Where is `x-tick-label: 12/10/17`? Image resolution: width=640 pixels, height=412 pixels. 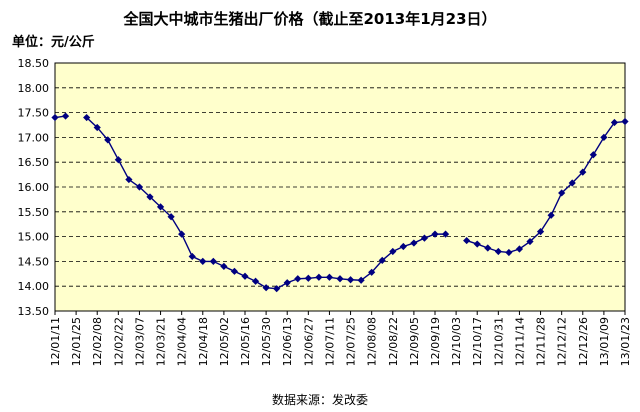
x-tick-label: 12/10/17 is located at coordinates (477, 341).